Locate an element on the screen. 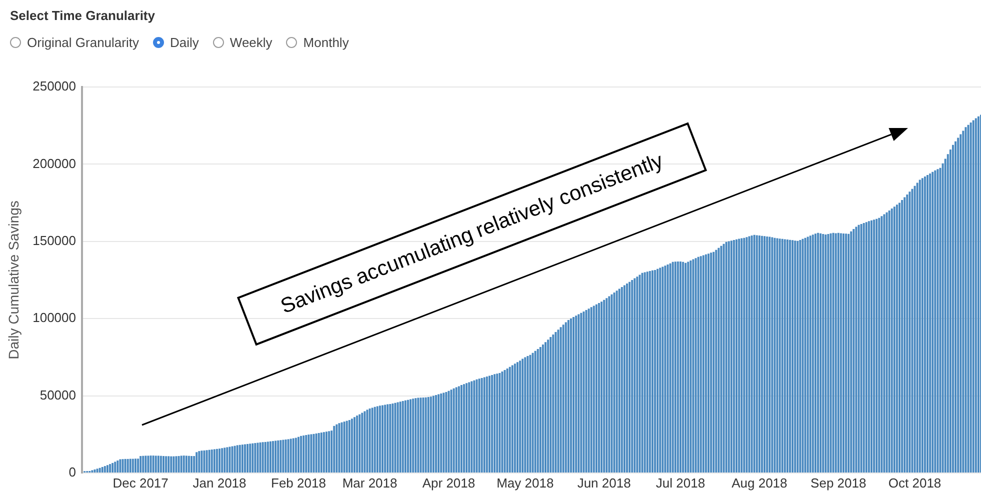 This screenshot has height=498, width=981. text: Monthly is located at coordinates (326, 42).